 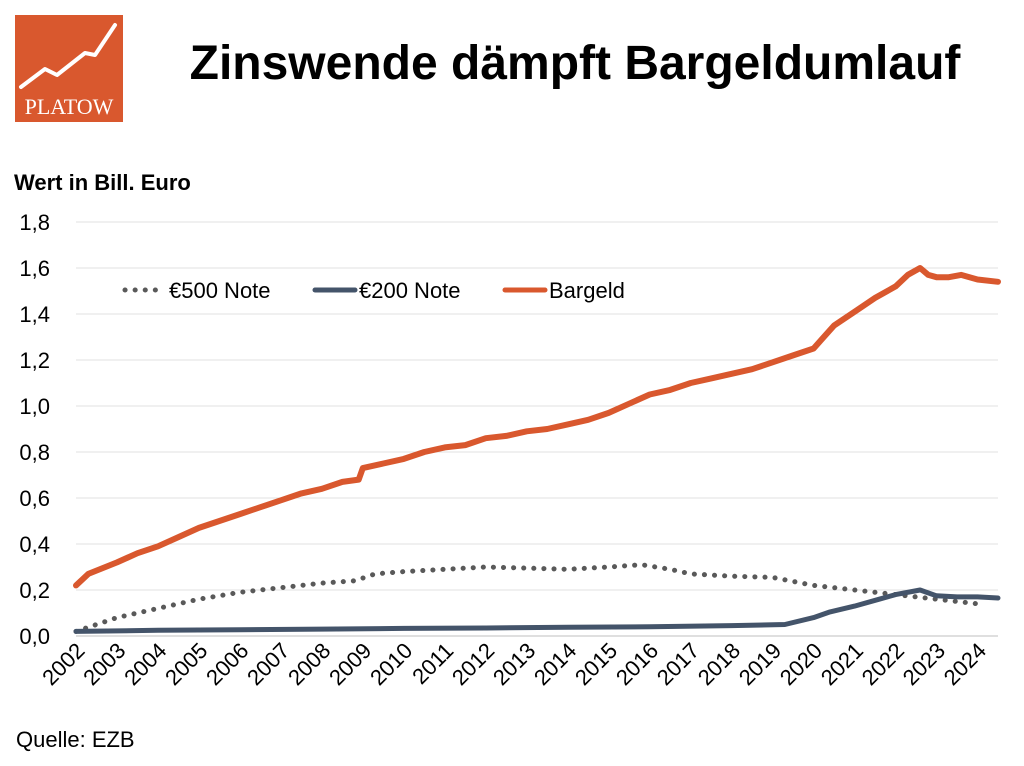 What do you see at coordinates (34, 636) in the screenshot?
I see `y-tick-label: 0,0` at bounding box center [34, 636].